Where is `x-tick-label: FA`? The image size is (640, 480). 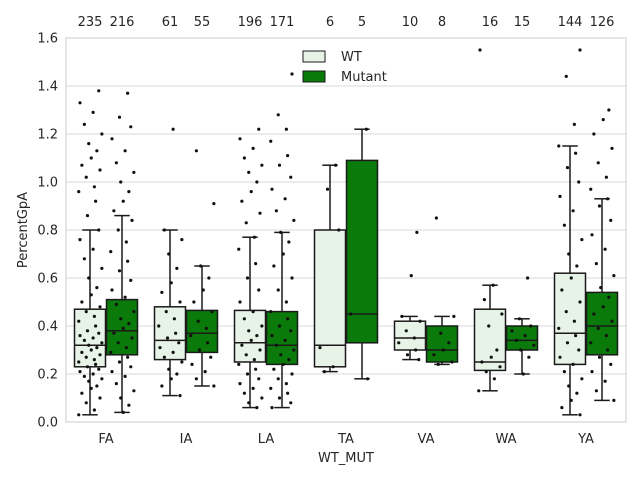
x-tick-label: FA is located at coordinates (105, 439).